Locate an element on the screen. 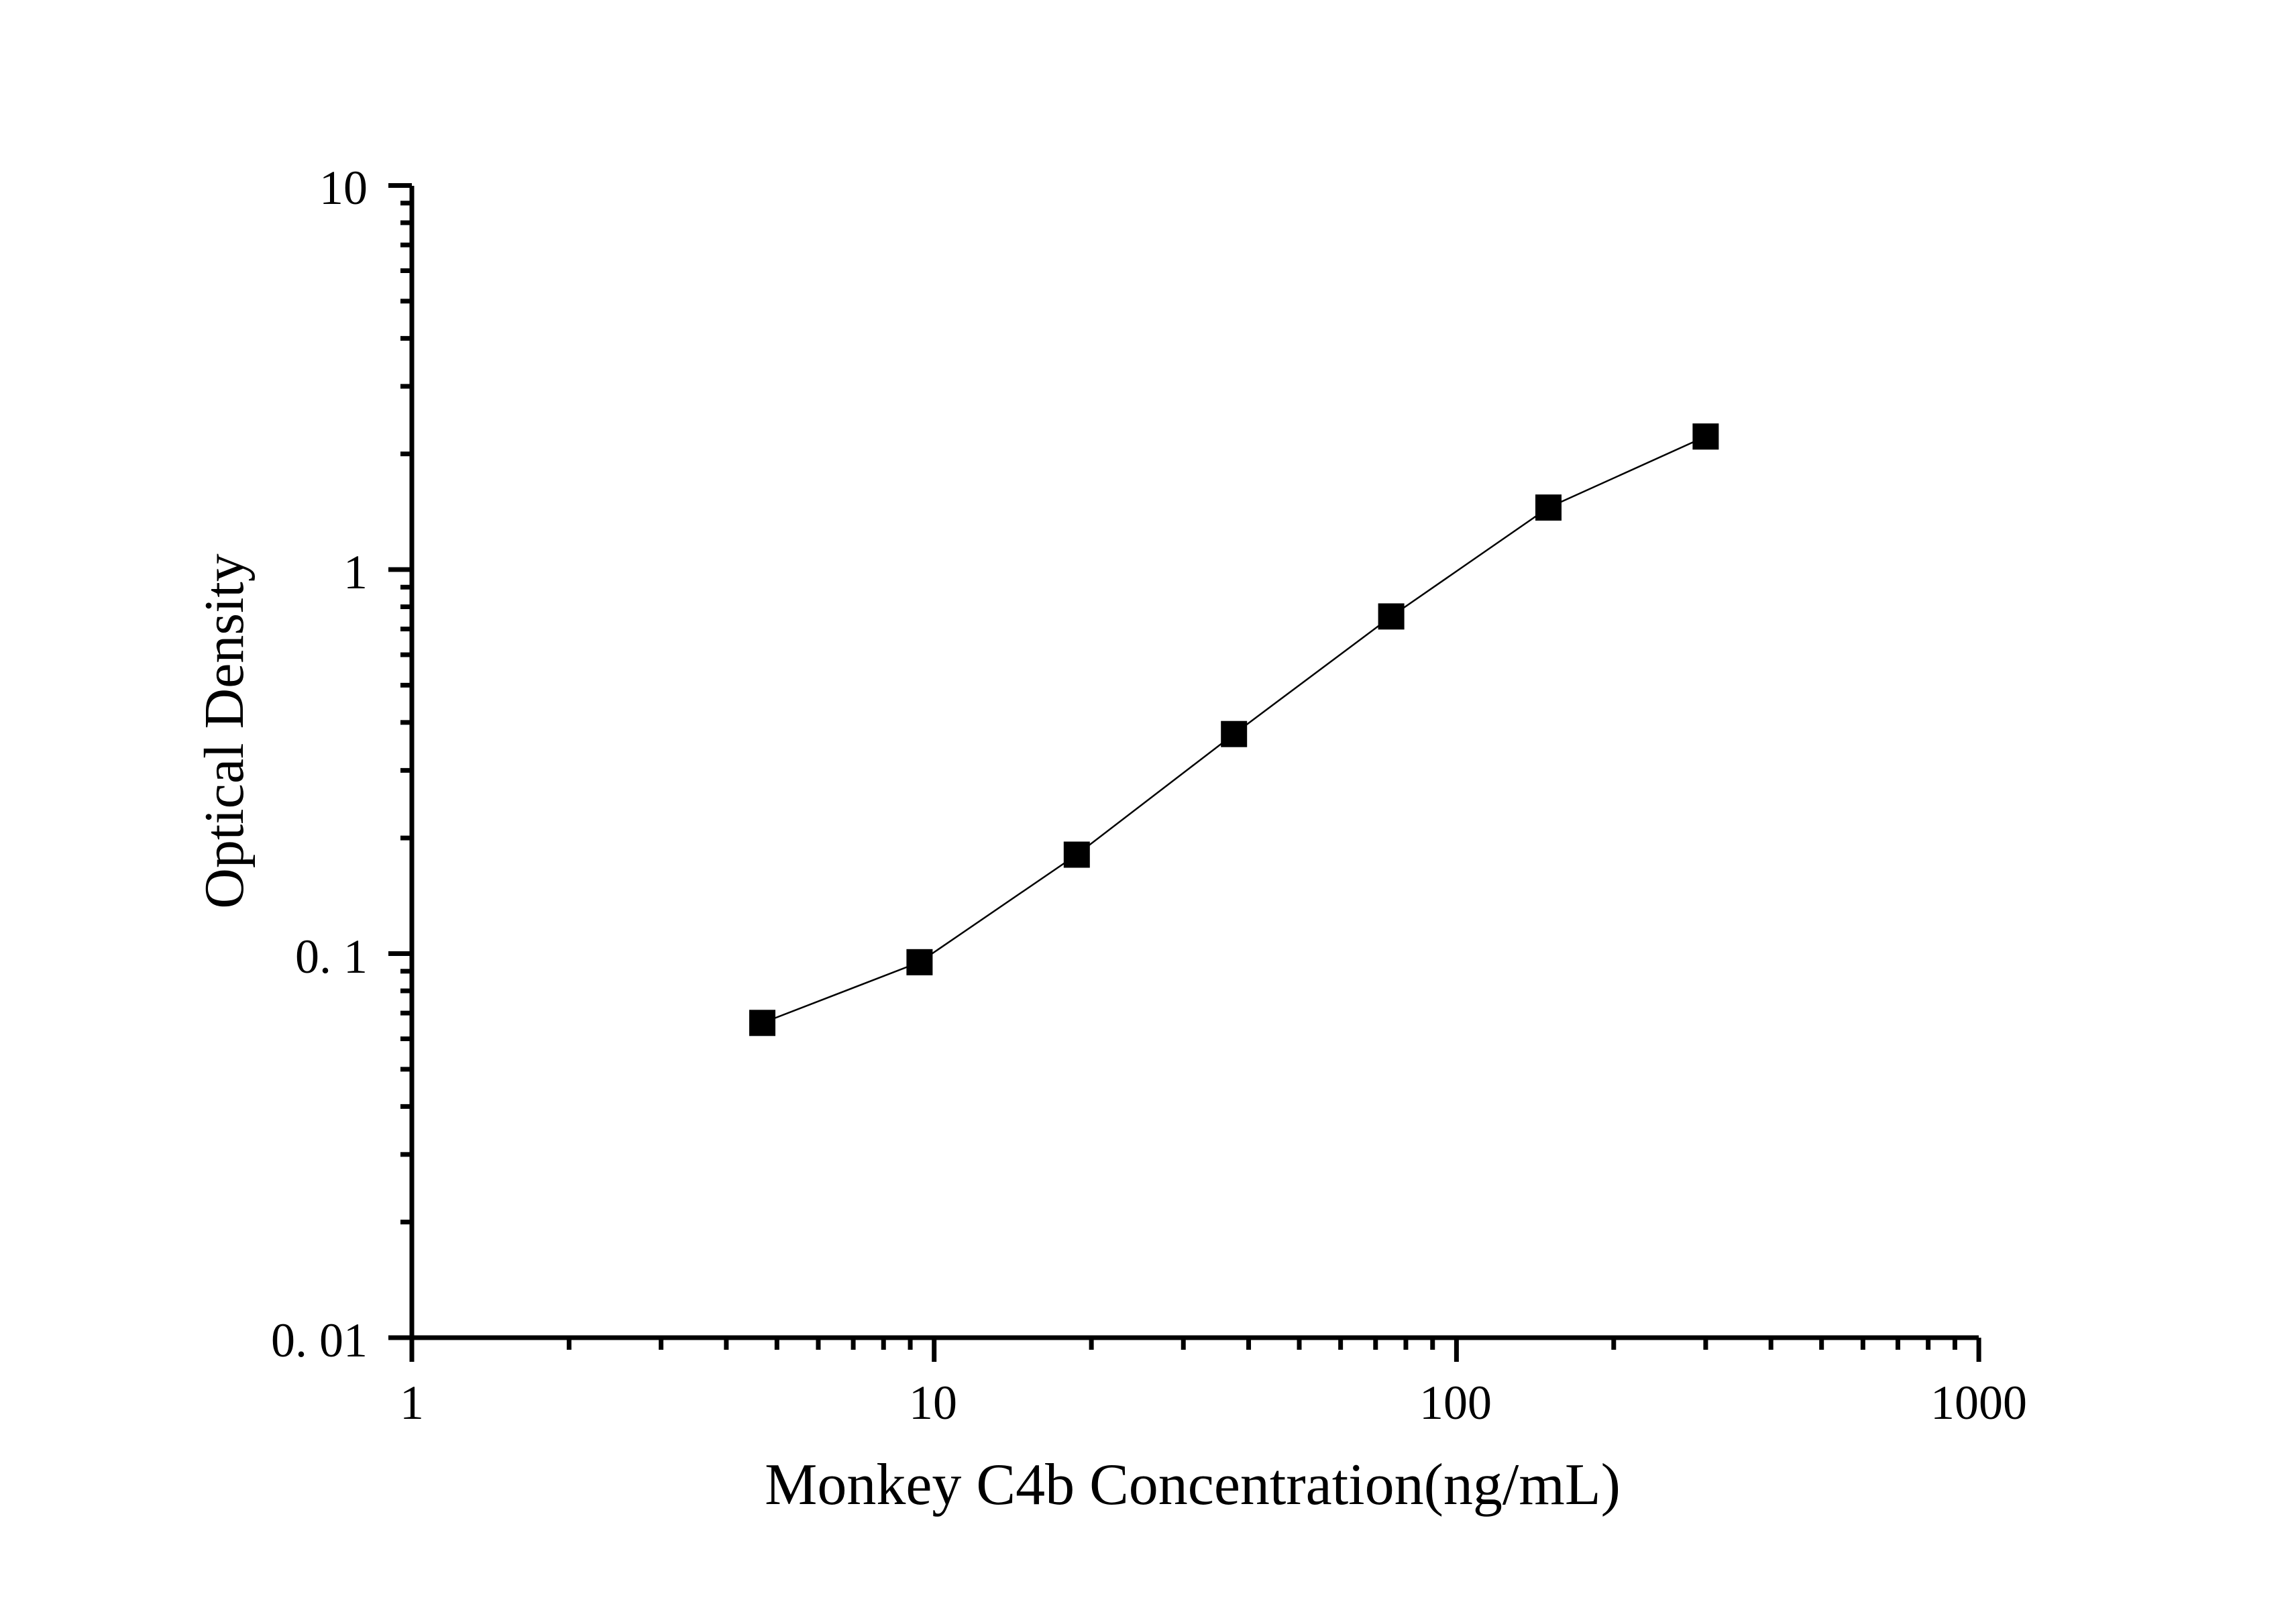  y-tick-label: 10 is located at coordinates (344, 188).